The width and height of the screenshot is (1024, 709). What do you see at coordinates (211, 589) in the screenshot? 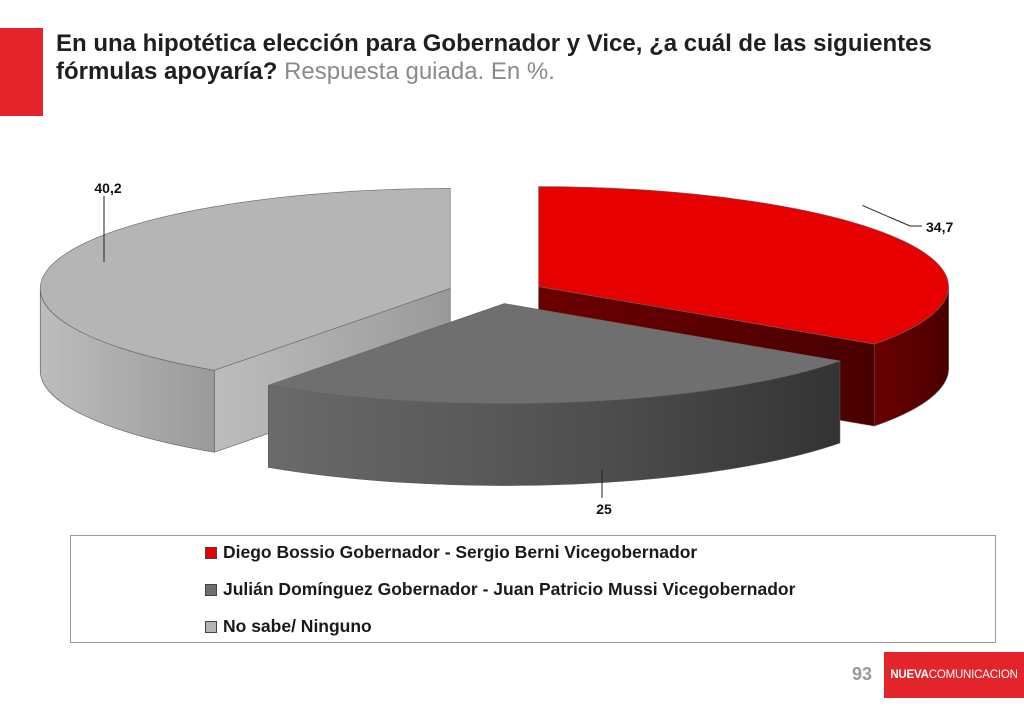
I see `legend-swatch-gray` at bounding box center [211, 589].